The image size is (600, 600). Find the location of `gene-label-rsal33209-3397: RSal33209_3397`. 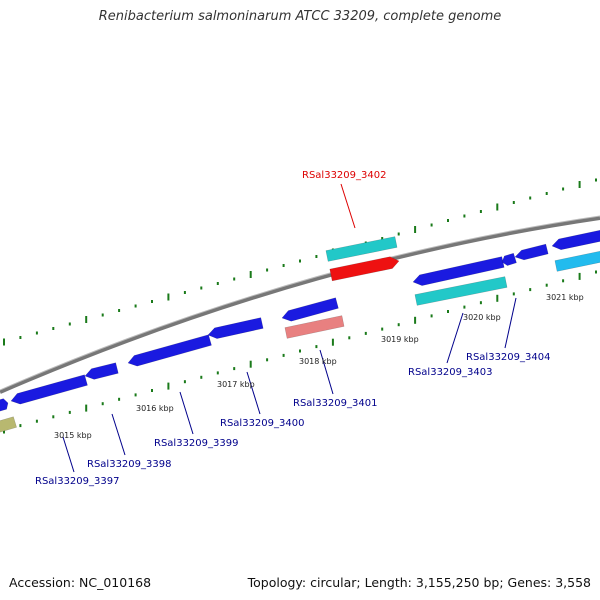

gene-label-rsal33209-3397: RSal33209_3397 is located at coordinates (77, 481).